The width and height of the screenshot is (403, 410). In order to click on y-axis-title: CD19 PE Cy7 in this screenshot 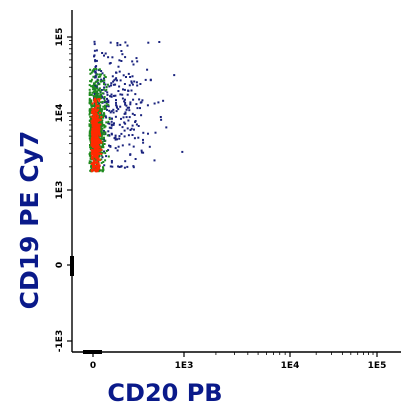, I will do `click(29, 220)`.